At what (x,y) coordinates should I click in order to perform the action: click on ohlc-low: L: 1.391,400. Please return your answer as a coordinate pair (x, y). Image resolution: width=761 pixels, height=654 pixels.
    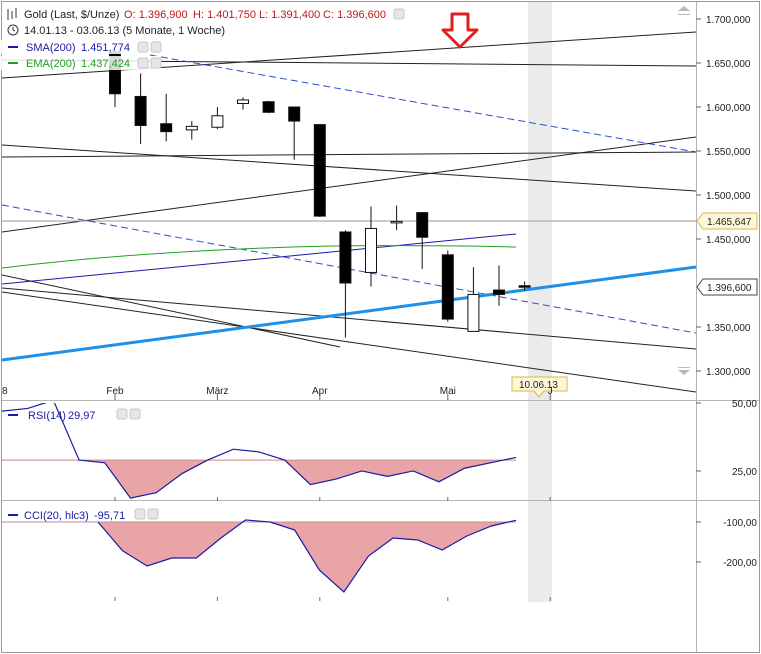
    Looking at the image, I should click on (289, 15).